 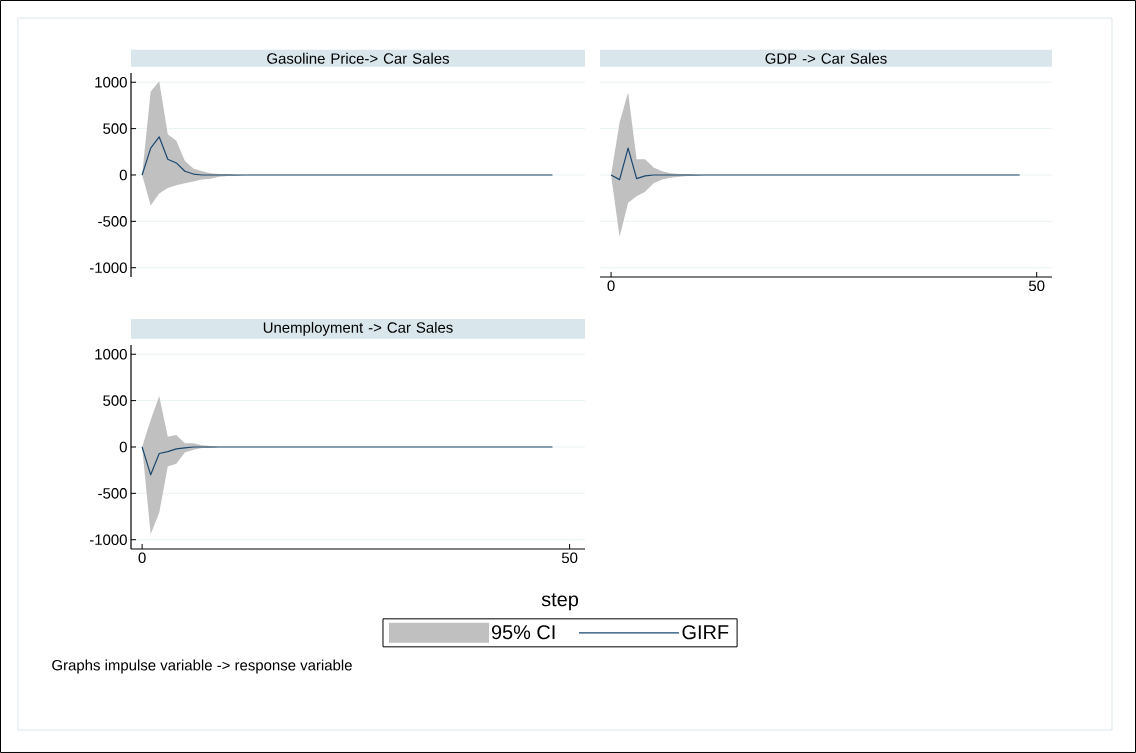 What do you see at coordinates (202, 666) in the screenshot?
I see `text: Graphs impulse variable -> response variable` at bounding box center [202, 666].